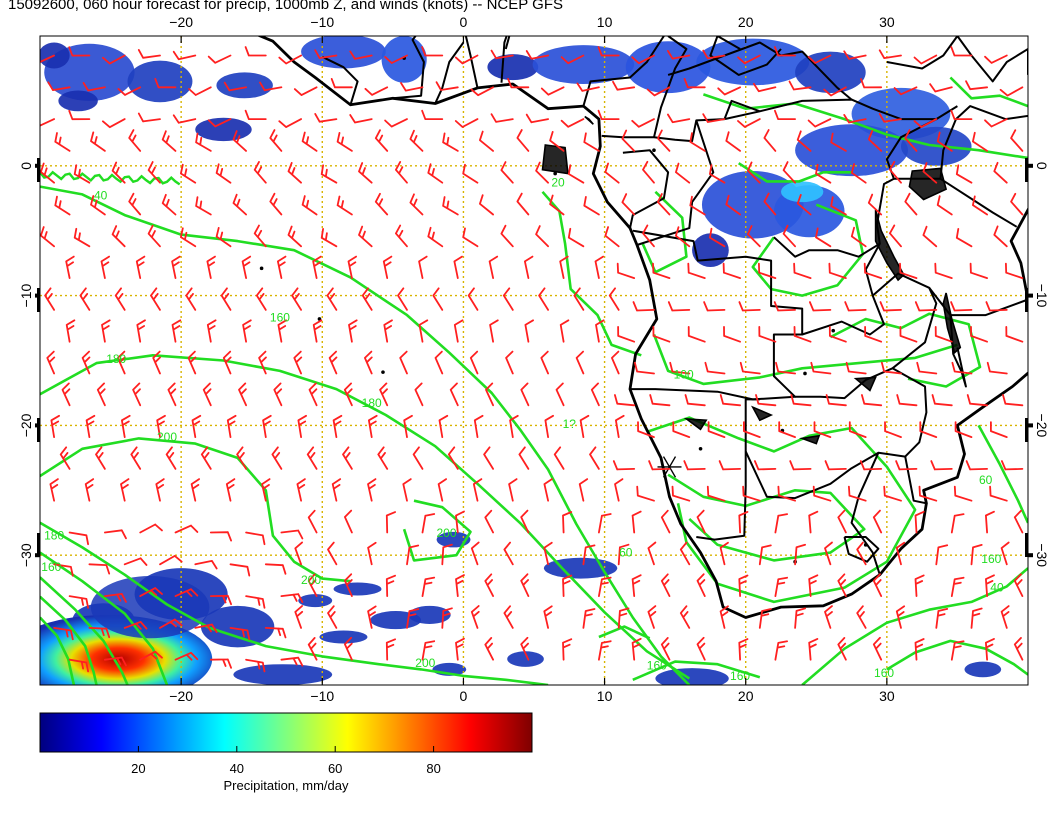 The height and width of the screenshot is (816, 1056). Describe the element at coordinates (286, 761) in the screenshot. I see `colorbar-ticks: 20 40 60 80` at that location.